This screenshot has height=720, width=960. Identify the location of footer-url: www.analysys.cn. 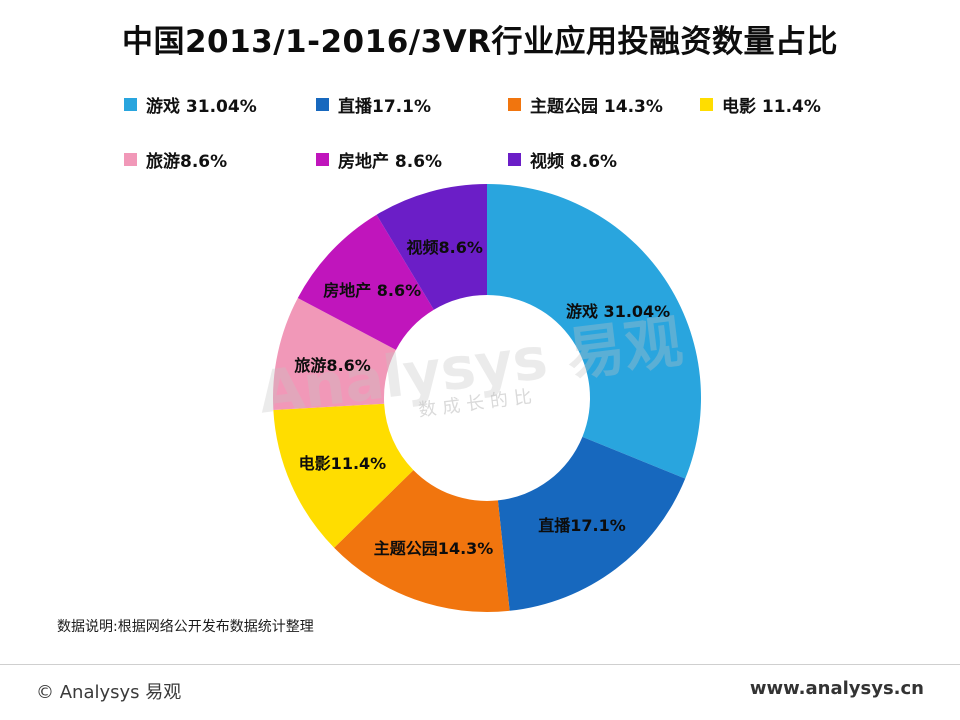
(836, 688).